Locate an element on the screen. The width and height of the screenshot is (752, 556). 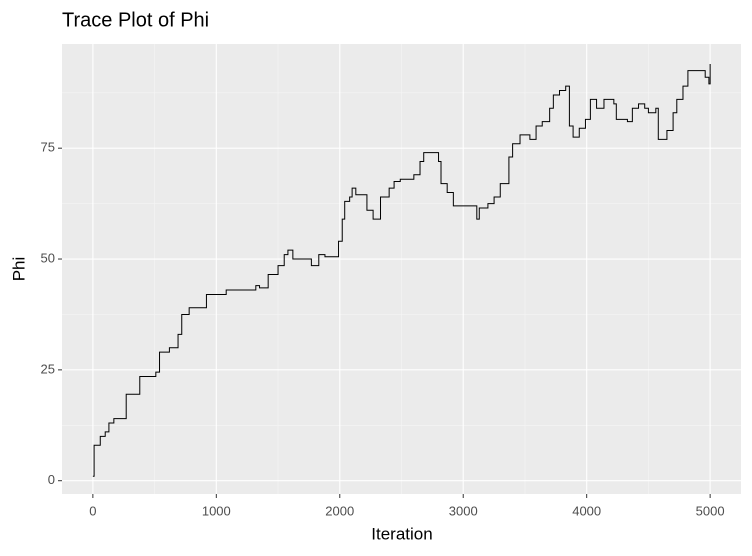
y-axis-label: Phi is located at coordinates (18, 269).